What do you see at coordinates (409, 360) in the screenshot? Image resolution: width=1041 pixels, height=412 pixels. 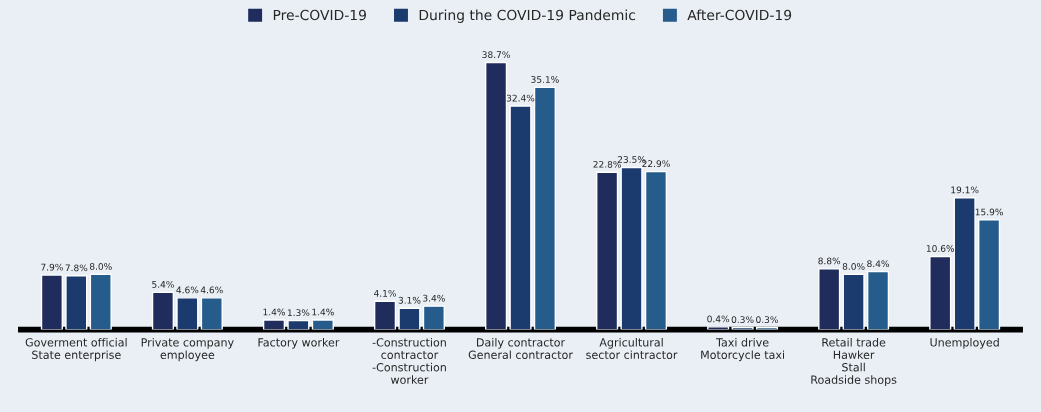 I see `x-tick-label: -Construction contractor -Construction worker` at bounding box center [409, 360].